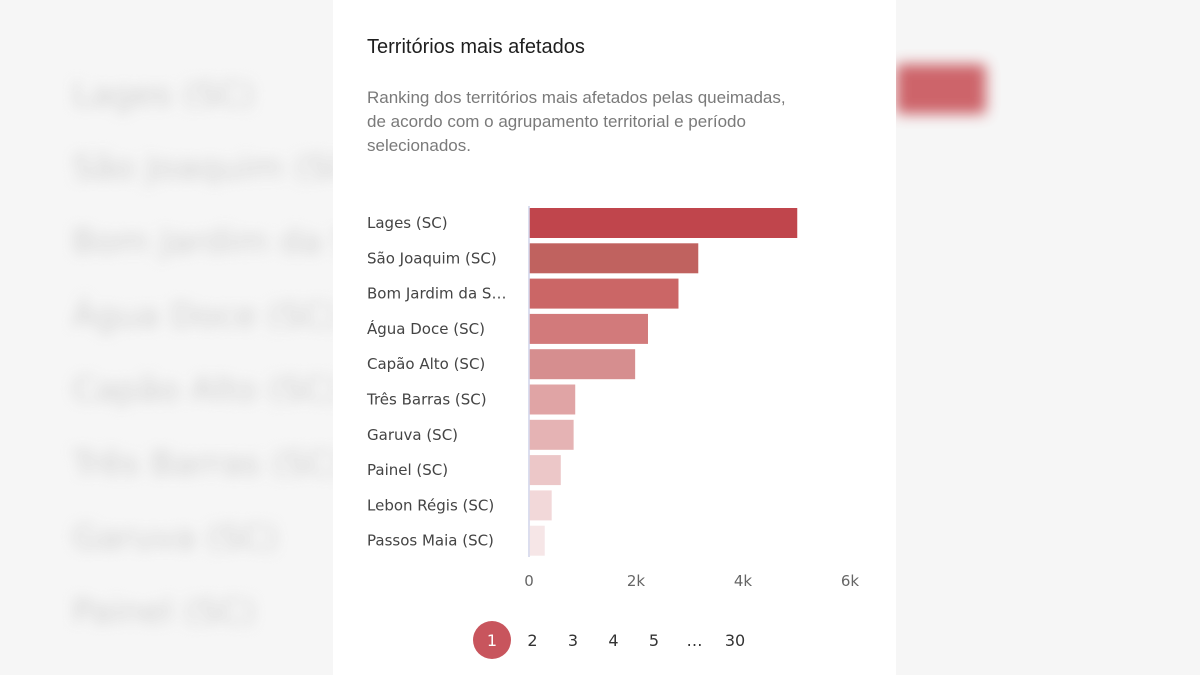 The width and height of the screenshot is (1200, 675). I want to click on x-tick-label: 4k, so click(743, 581).